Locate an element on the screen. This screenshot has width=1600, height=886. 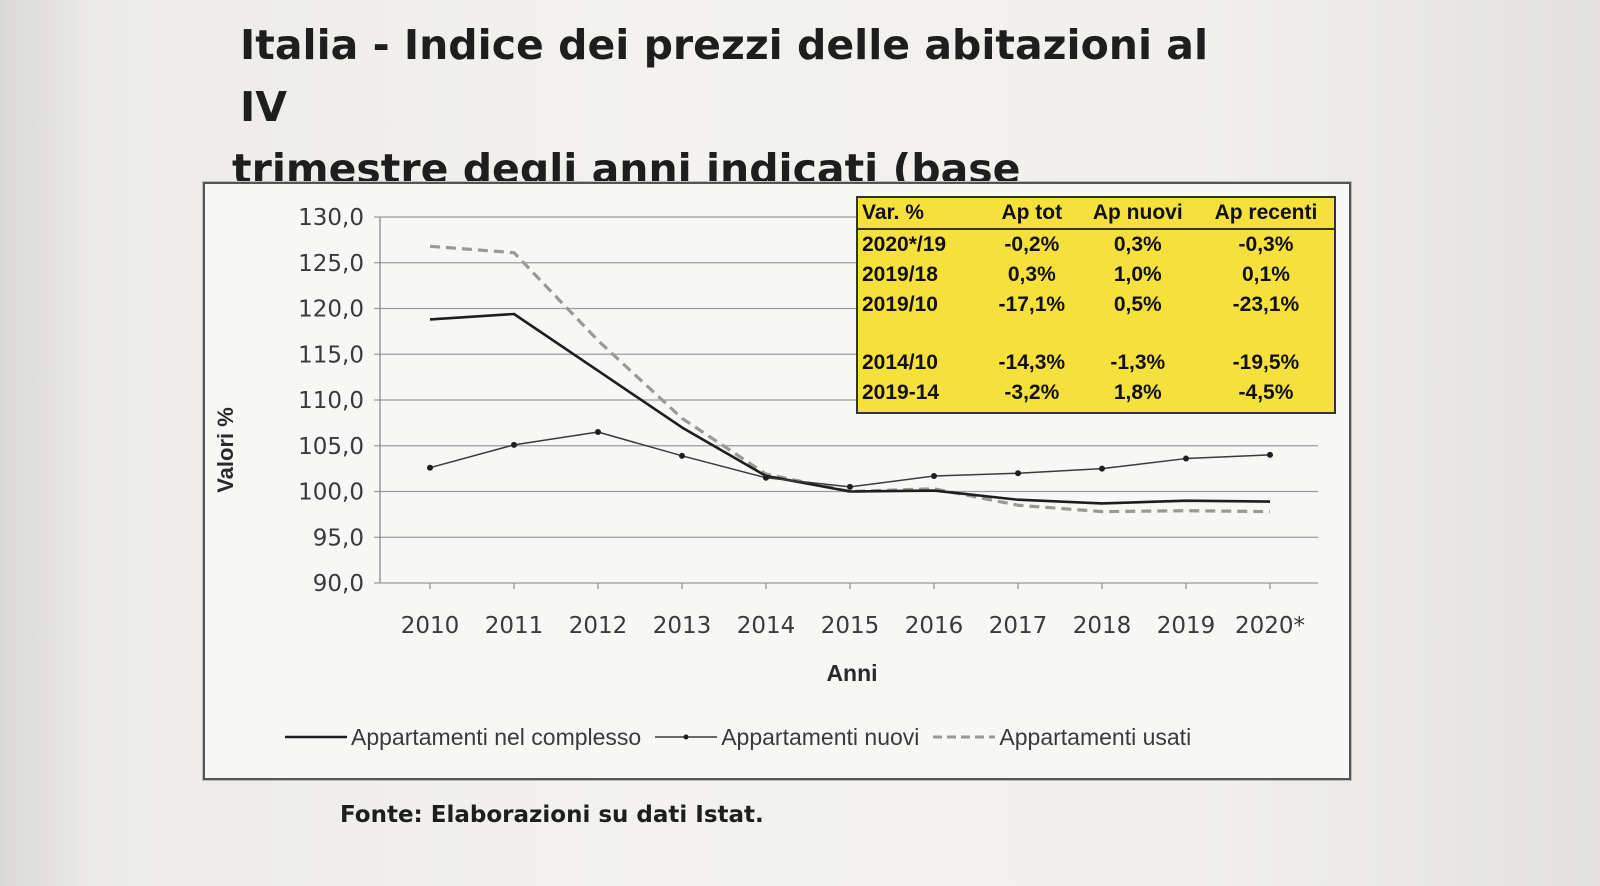
stats-cell: -14,3% is located at coordinates (1032, 362).